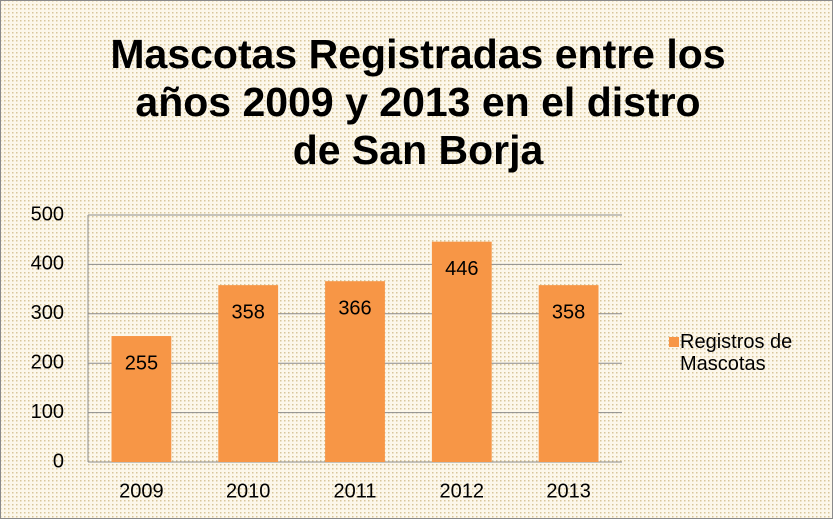 The height and width of the screenshot is (519, 833). What do you see at coordinates (141, 363) in the screenshot?
I see `data-label: 255` at bounding box center [141, 363].